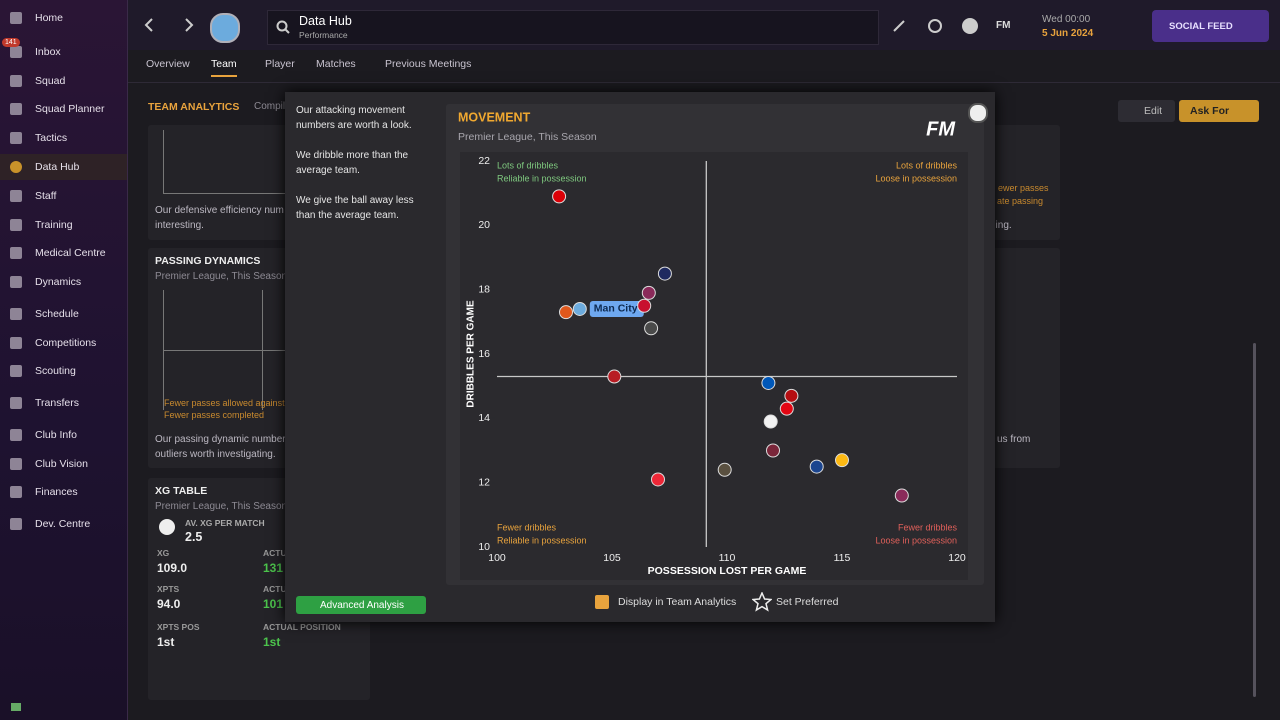 This screenshot has height=720, width=1280. I want to click on x-tick-label: 115, so click(842, 558).